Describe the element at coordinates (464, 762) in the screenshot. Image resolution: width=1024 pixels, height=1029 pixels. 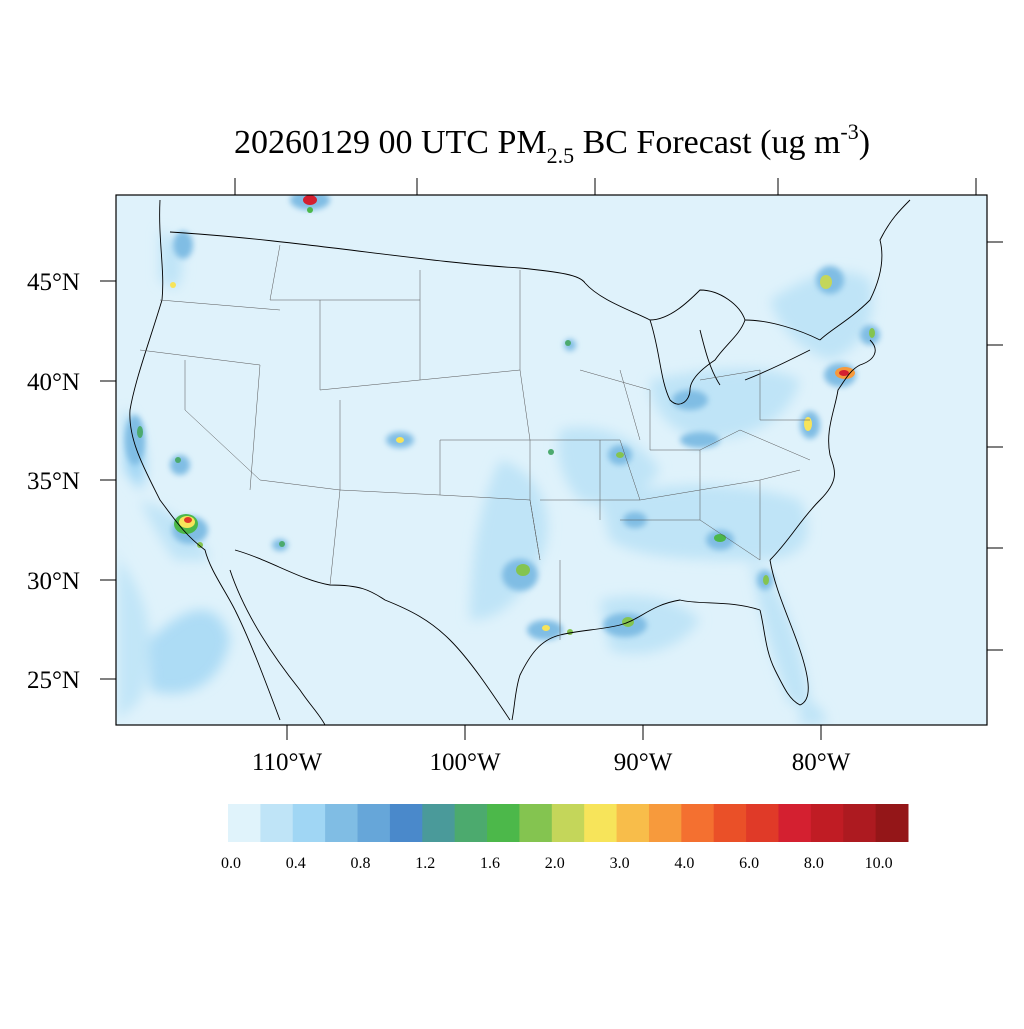
I see `lon-label: 100°W` at that location.